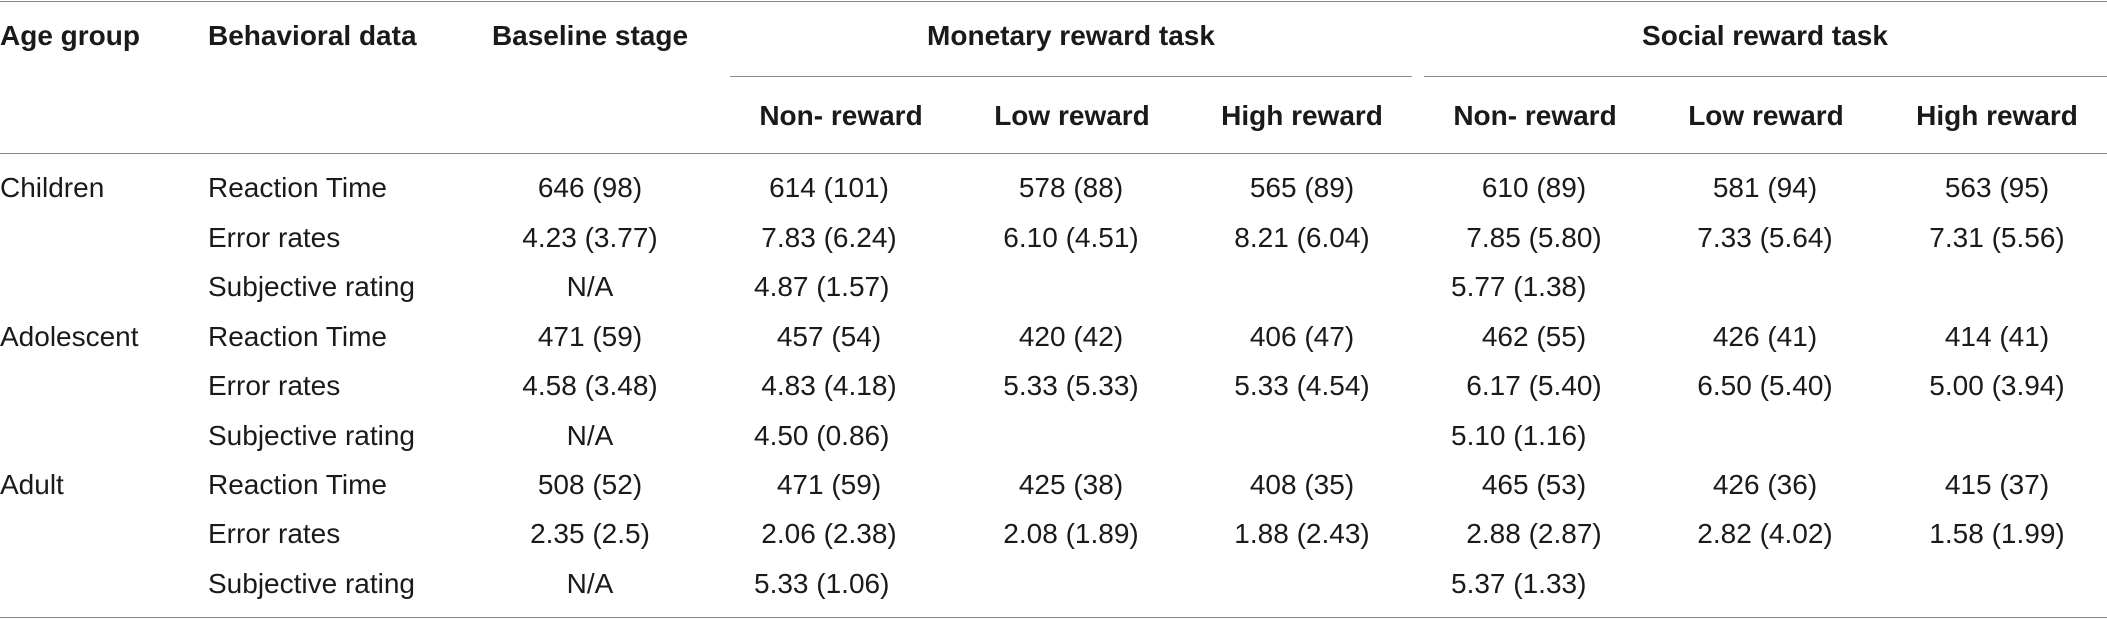  Describe the element at coordinates (829, 385) in the screenshot. I see `cell-monetary-non: 4.83 (4.18)` at that location.